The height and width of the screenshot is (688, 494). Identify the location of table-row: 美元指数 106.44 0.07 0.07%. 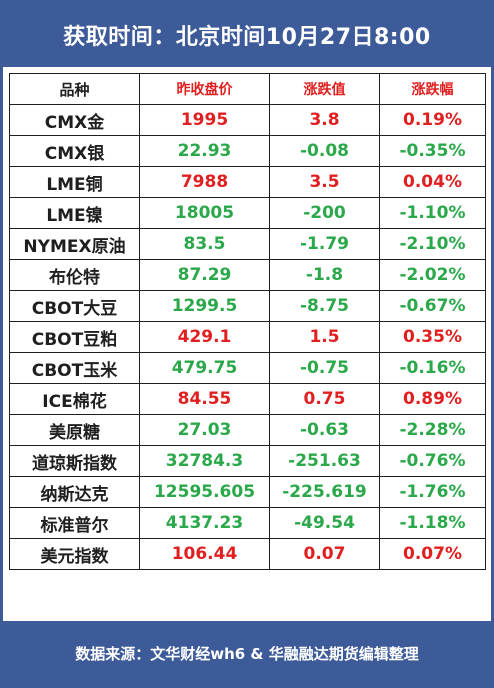
(247, 554).